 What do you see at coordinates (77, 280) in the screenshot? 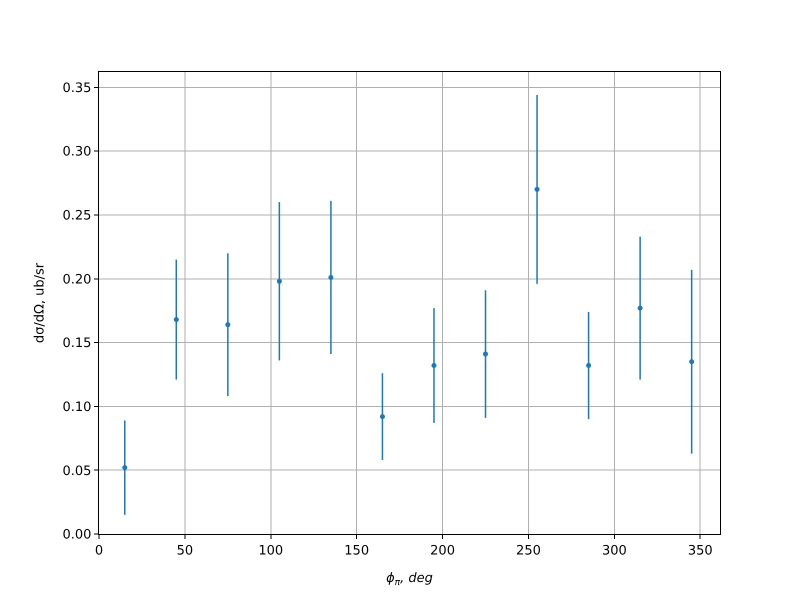
I see `y-tick-label: 0.20` at bounding box center [77, 280].